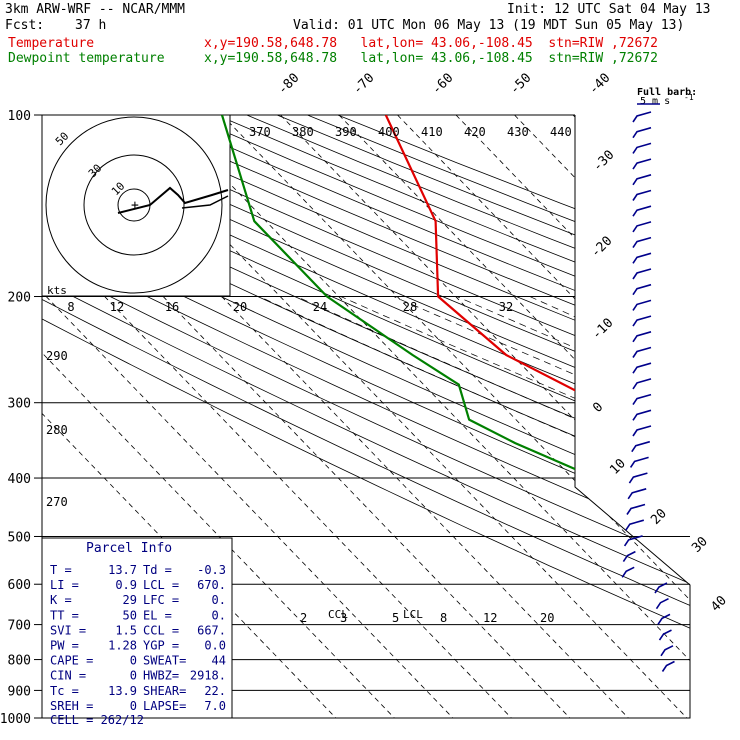 This screenshot has height=740, width=740. Describe the element at coordinates (70, 307) in the screenshot. I see `moist-adiabat-label: 8` at that location.